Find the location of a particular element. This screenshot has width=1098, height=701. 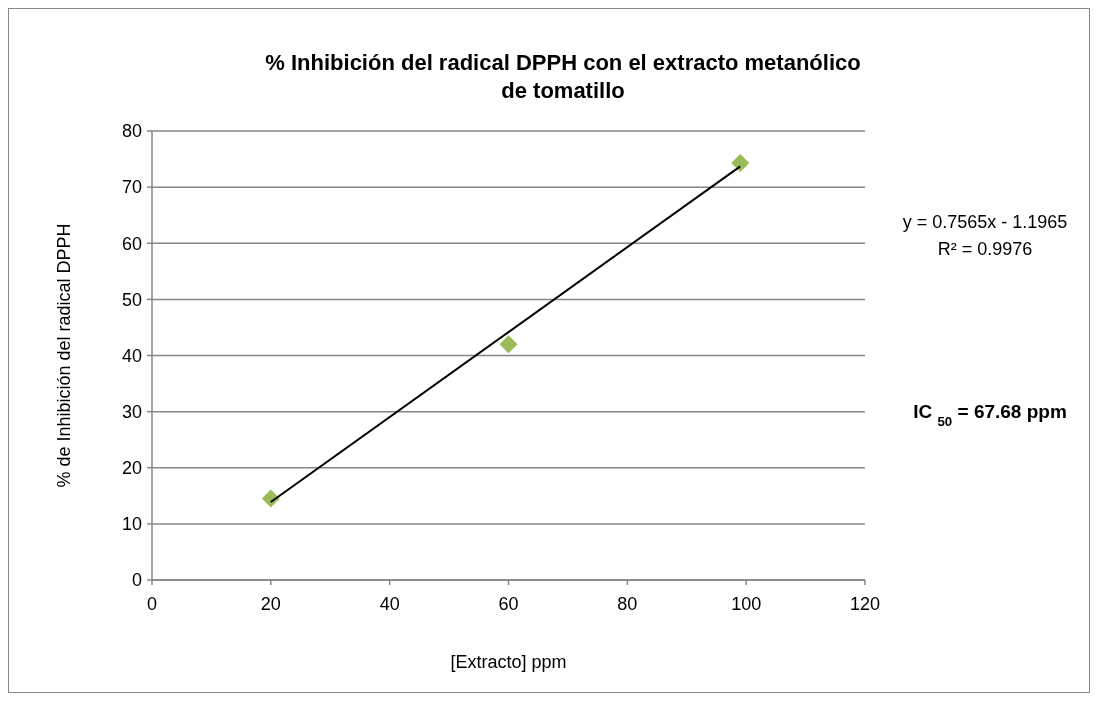

x-tick-label: 60 is located at coordinates (508, 604).